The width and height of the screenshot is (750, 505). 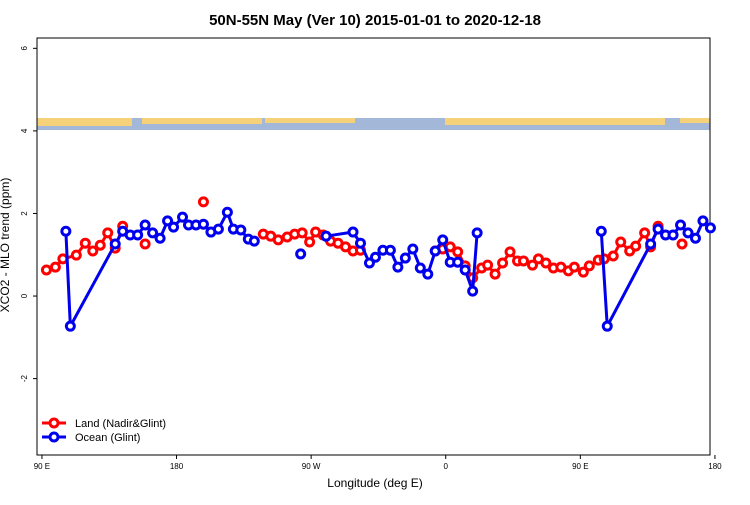 I want to click on y-tick-label: 6, so click(x=24, y=48).